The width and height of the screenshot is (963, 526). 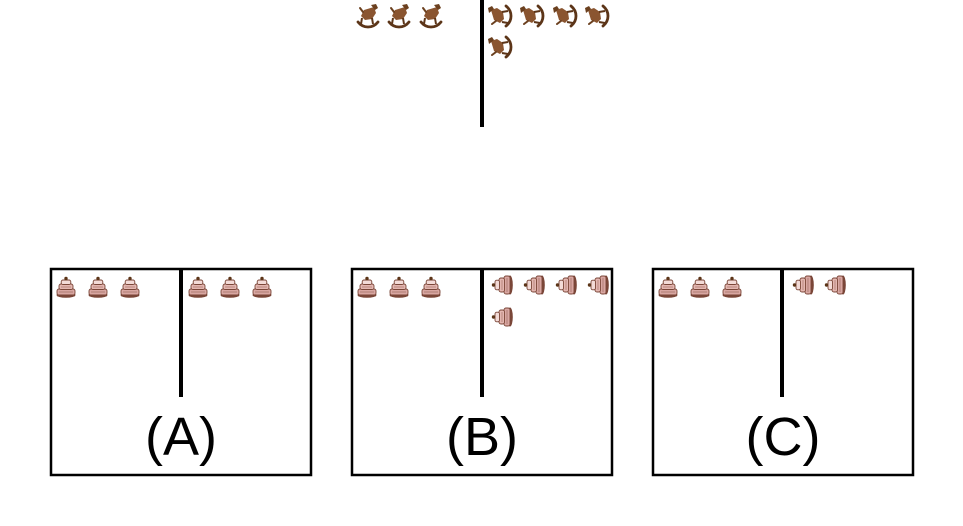 What do you see at coordinates (783, 437) in the screenshot?
I see `option-c-label: (C)` at bounding box center [783, 437].